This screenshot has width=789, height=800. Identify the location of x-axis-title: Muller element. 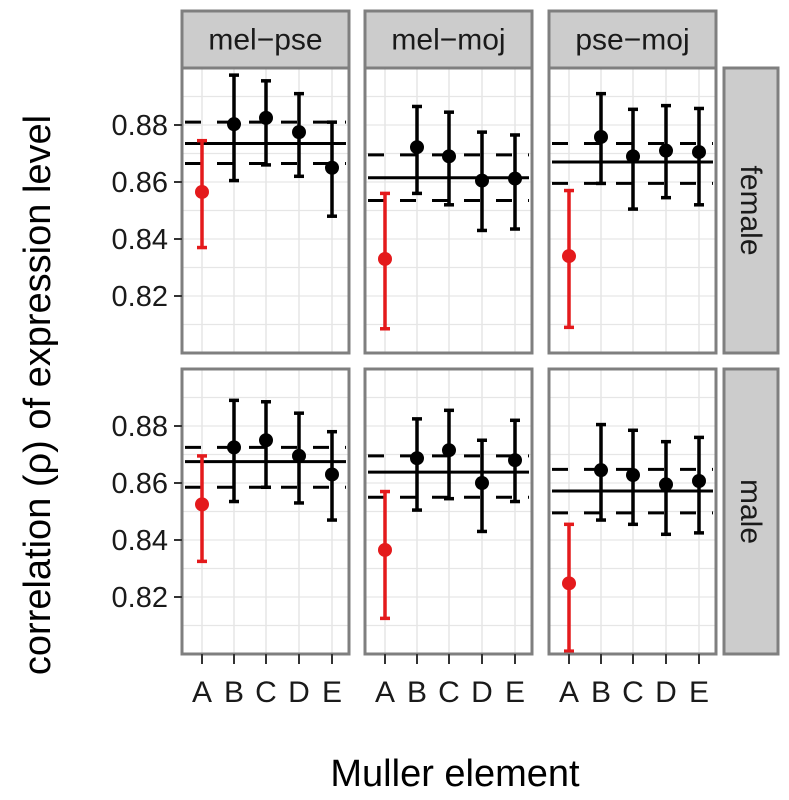
(455, 774).